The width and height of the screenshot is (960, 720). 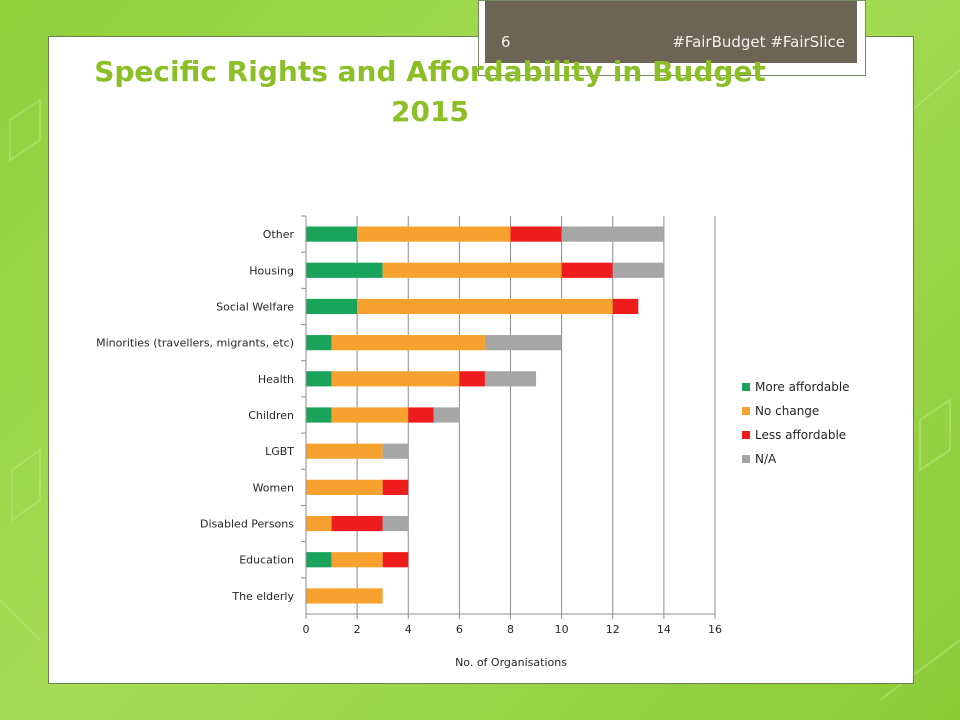 I want to click on x-tick-label: 8, so click(x=510, y=629).